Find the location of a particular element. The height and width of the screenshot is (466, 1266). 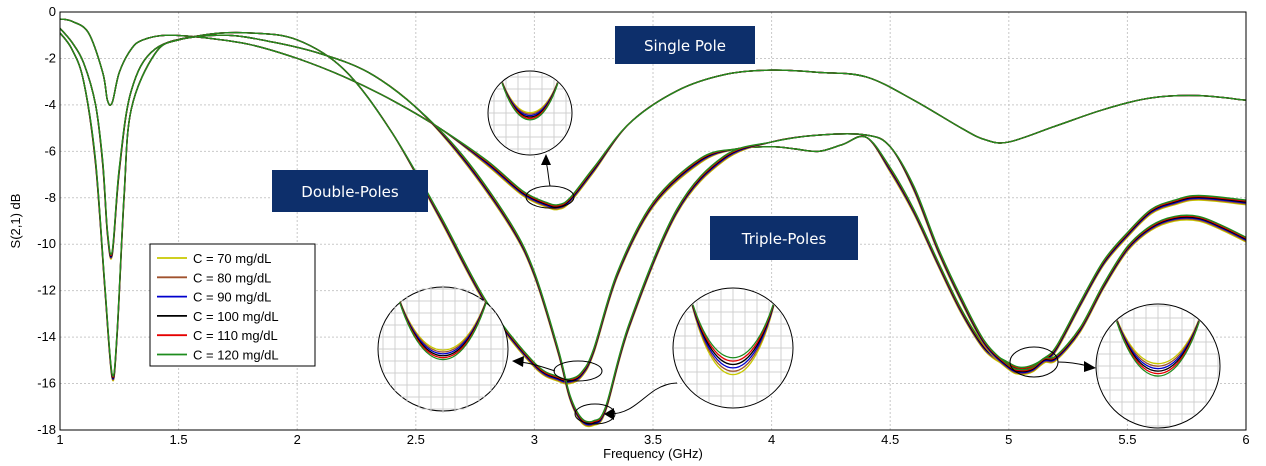

annotation-double-poles: Double-Poles is located at coordinates (350, 191).